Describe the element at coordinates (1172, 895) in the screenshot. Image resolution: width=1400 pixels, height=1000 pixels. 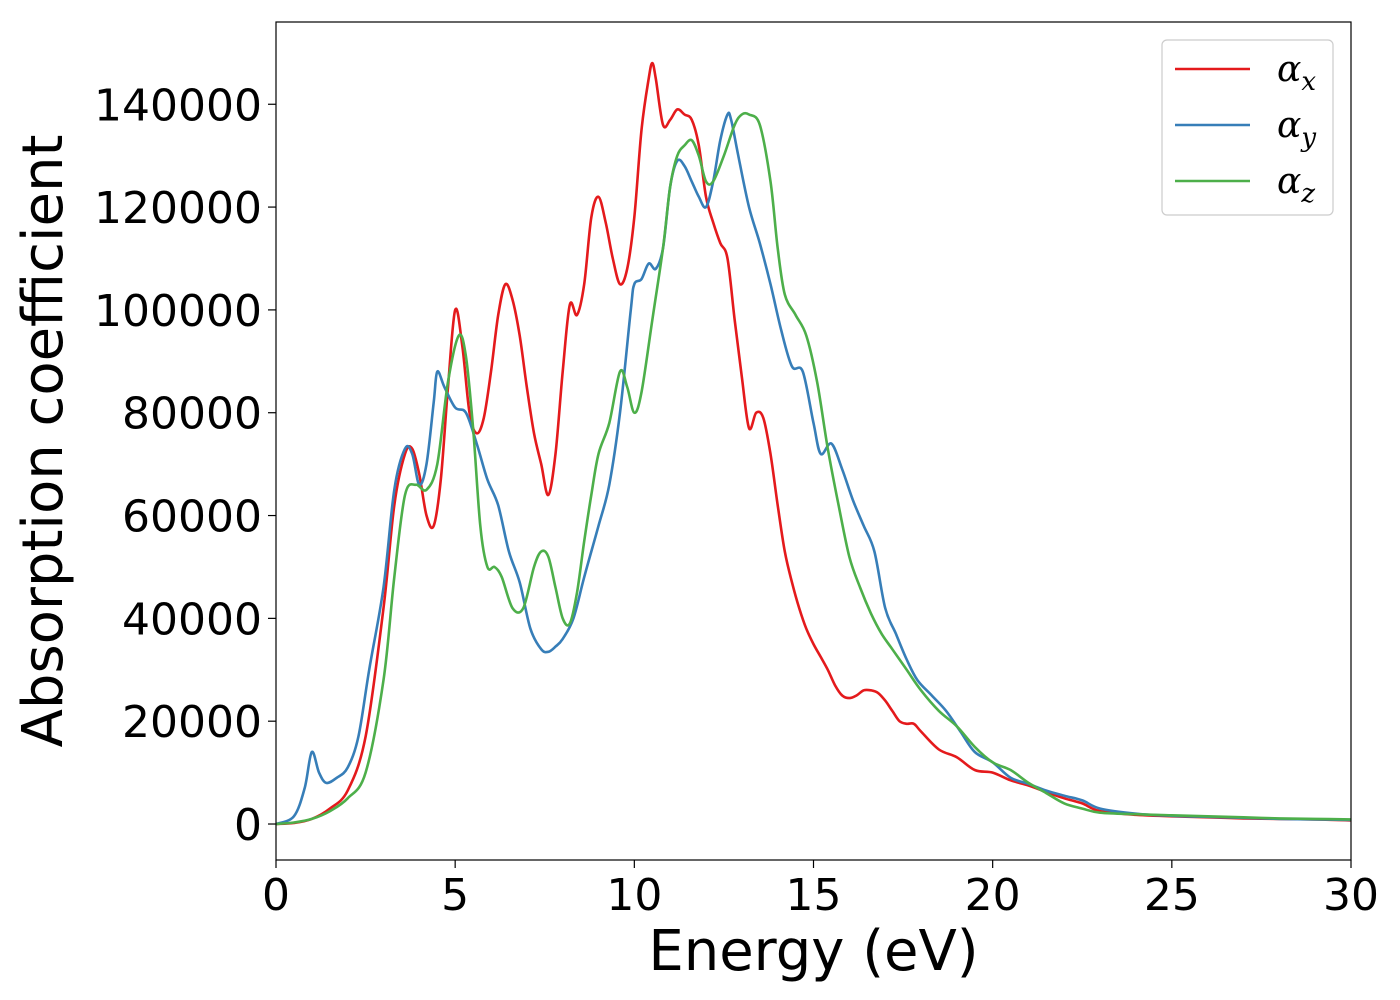
I see `x-tick-label: 25` at that location.